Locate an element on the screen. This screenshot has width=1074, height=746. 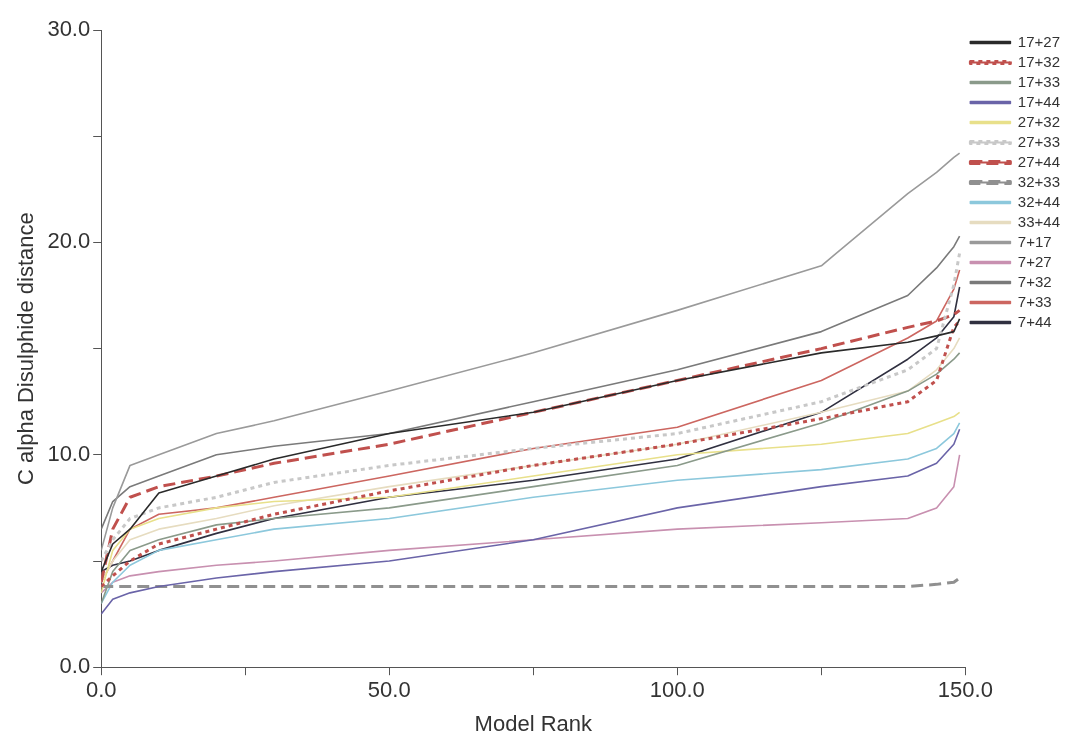
legend-label: 17+27 is located at coordinates (1039, 41).